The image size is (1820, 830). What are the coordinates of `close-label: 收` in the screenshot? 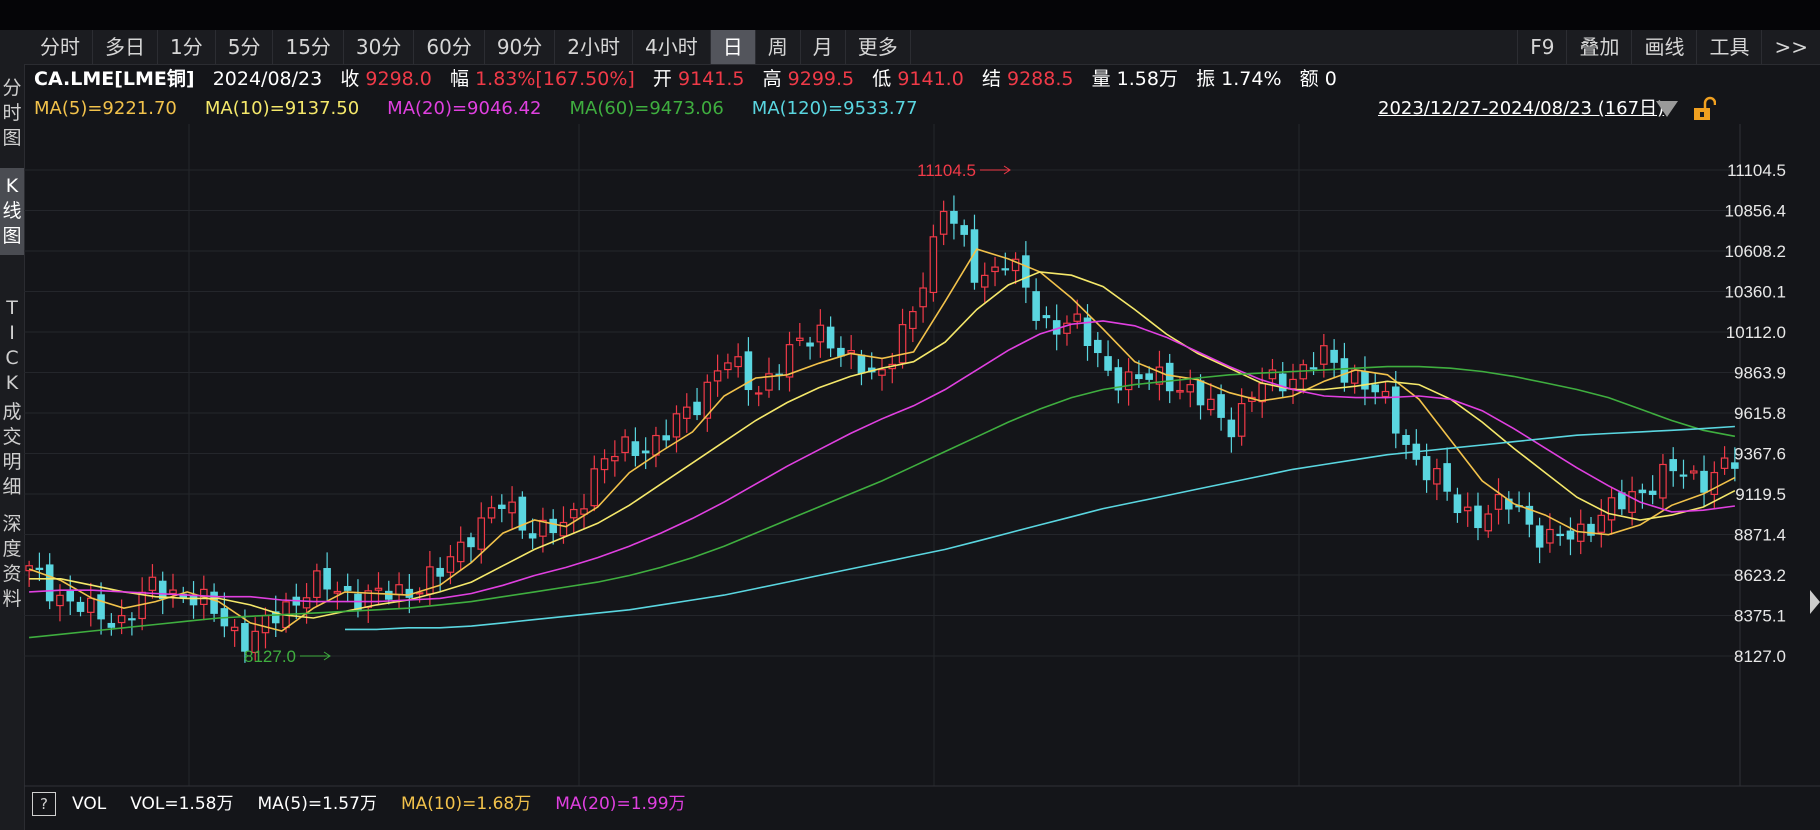 It's located at (350, 79).